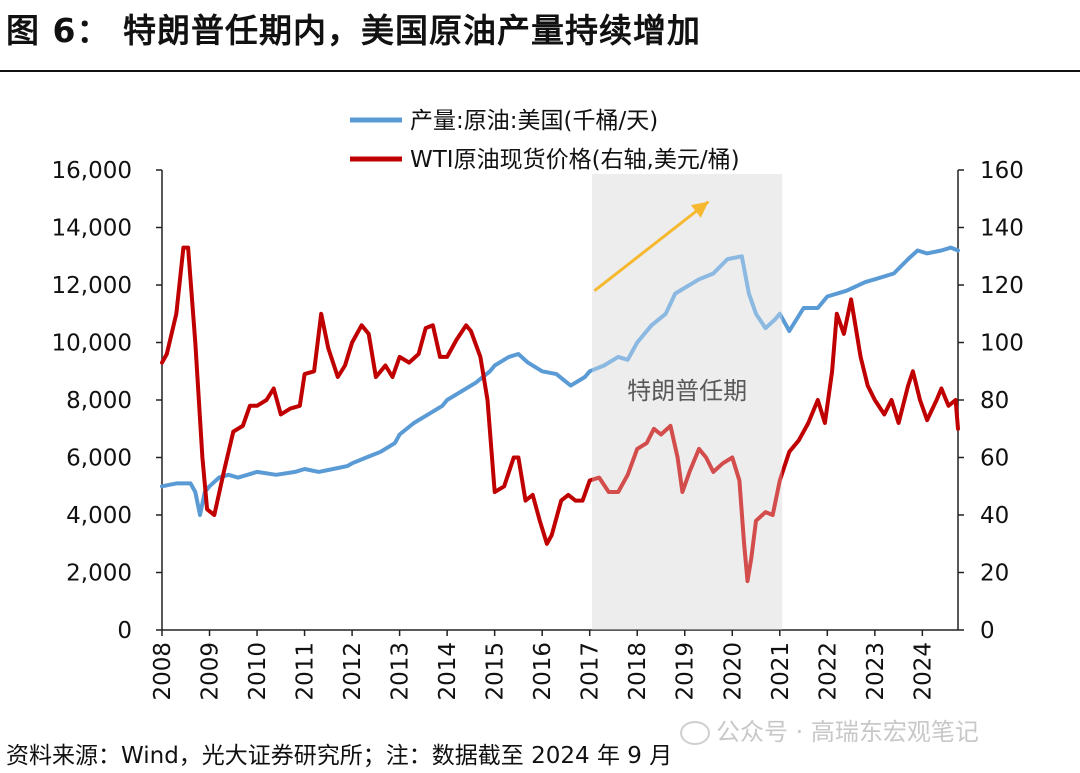 The image size is (1080, 773). What do you see at coordinates (448, 671) in the screenshot?
I see `x-tick-label: 2014` at bounding box center [448, 671].